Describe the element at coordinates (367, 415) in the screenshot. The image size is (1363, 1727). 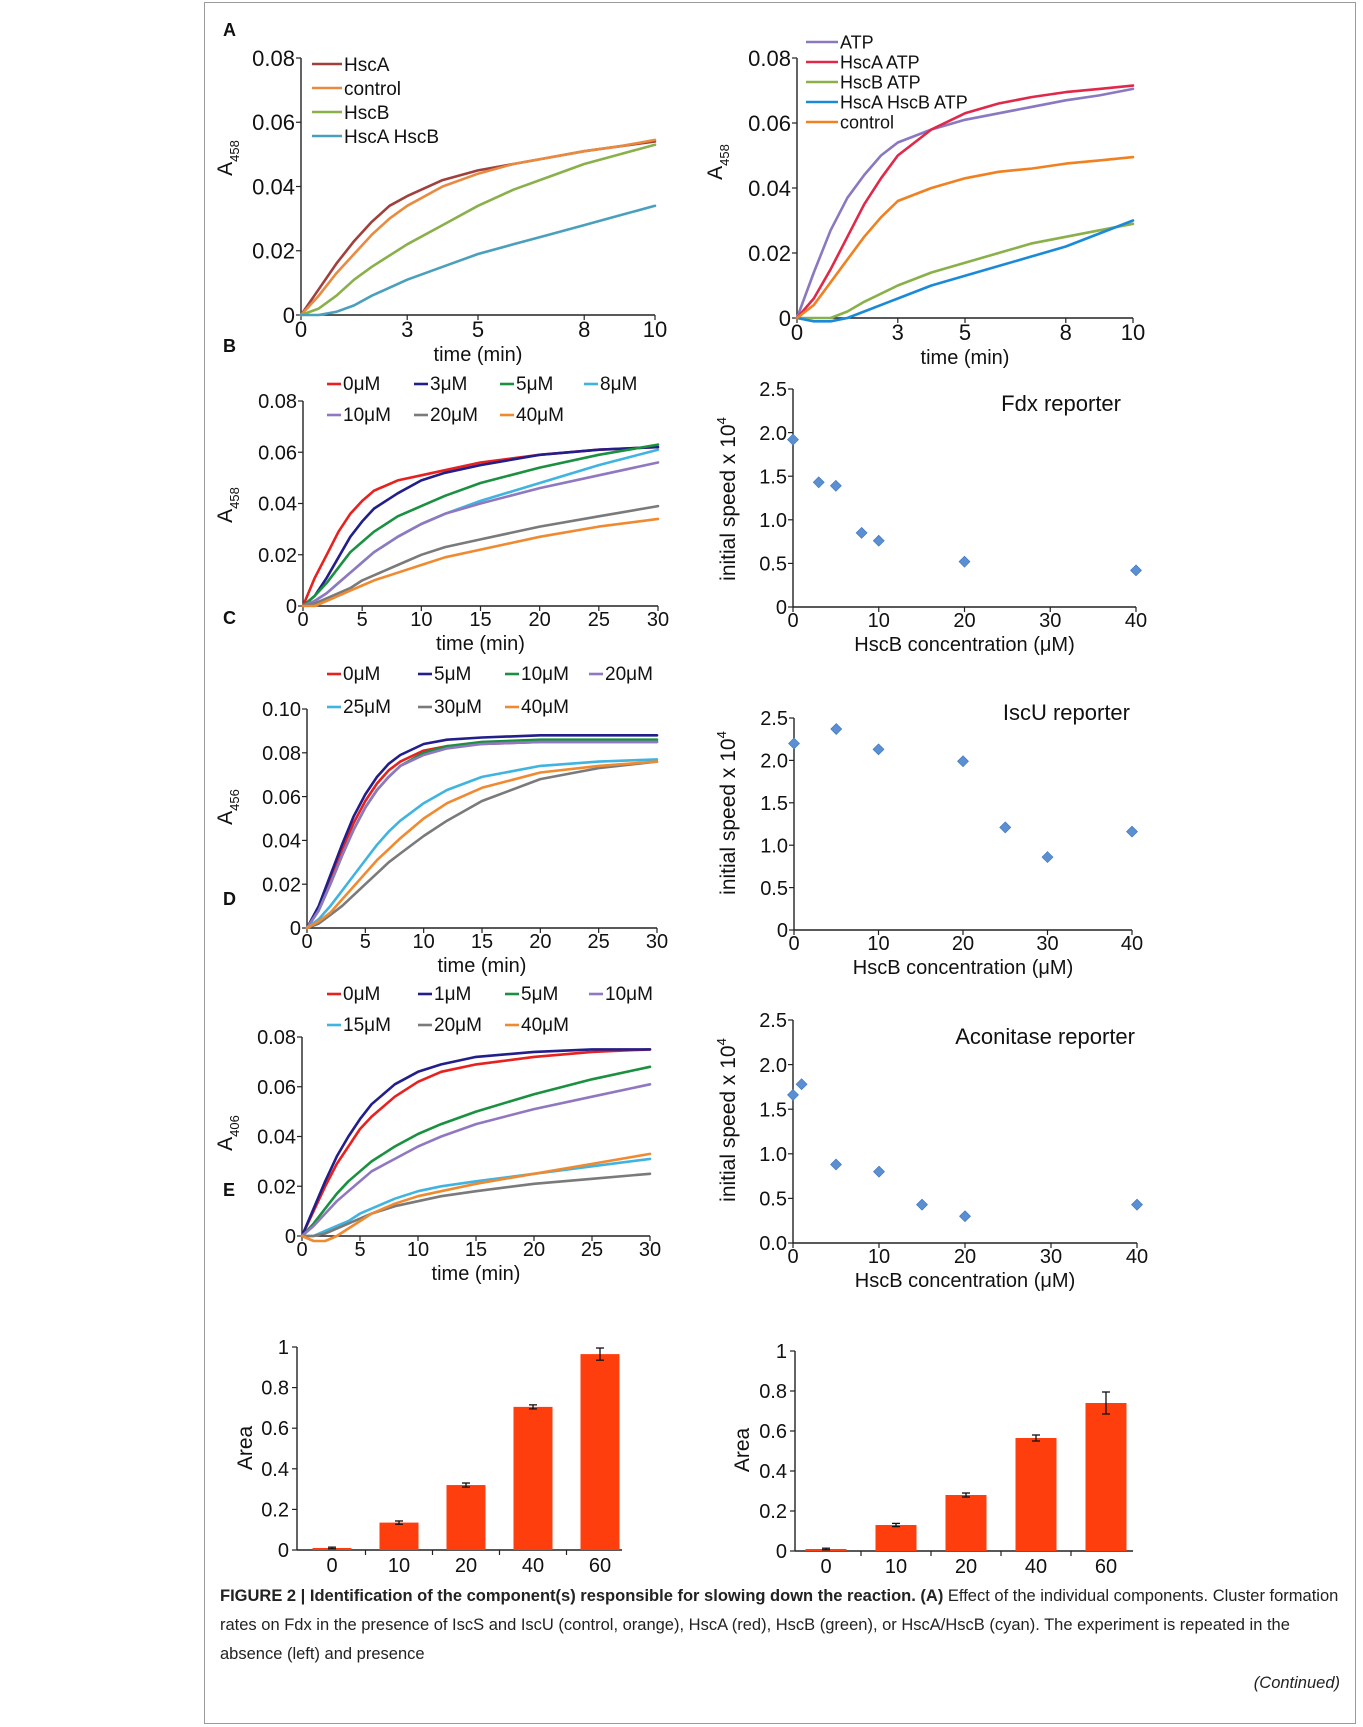
I see `b-left-legend-label: 10μM` at that location.